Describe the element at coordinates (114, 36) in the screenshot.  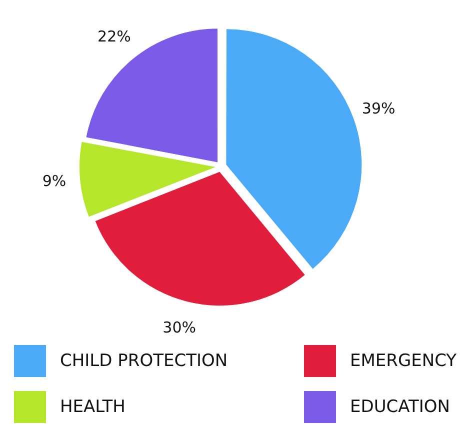
I see `data-label: 22%` at that location.